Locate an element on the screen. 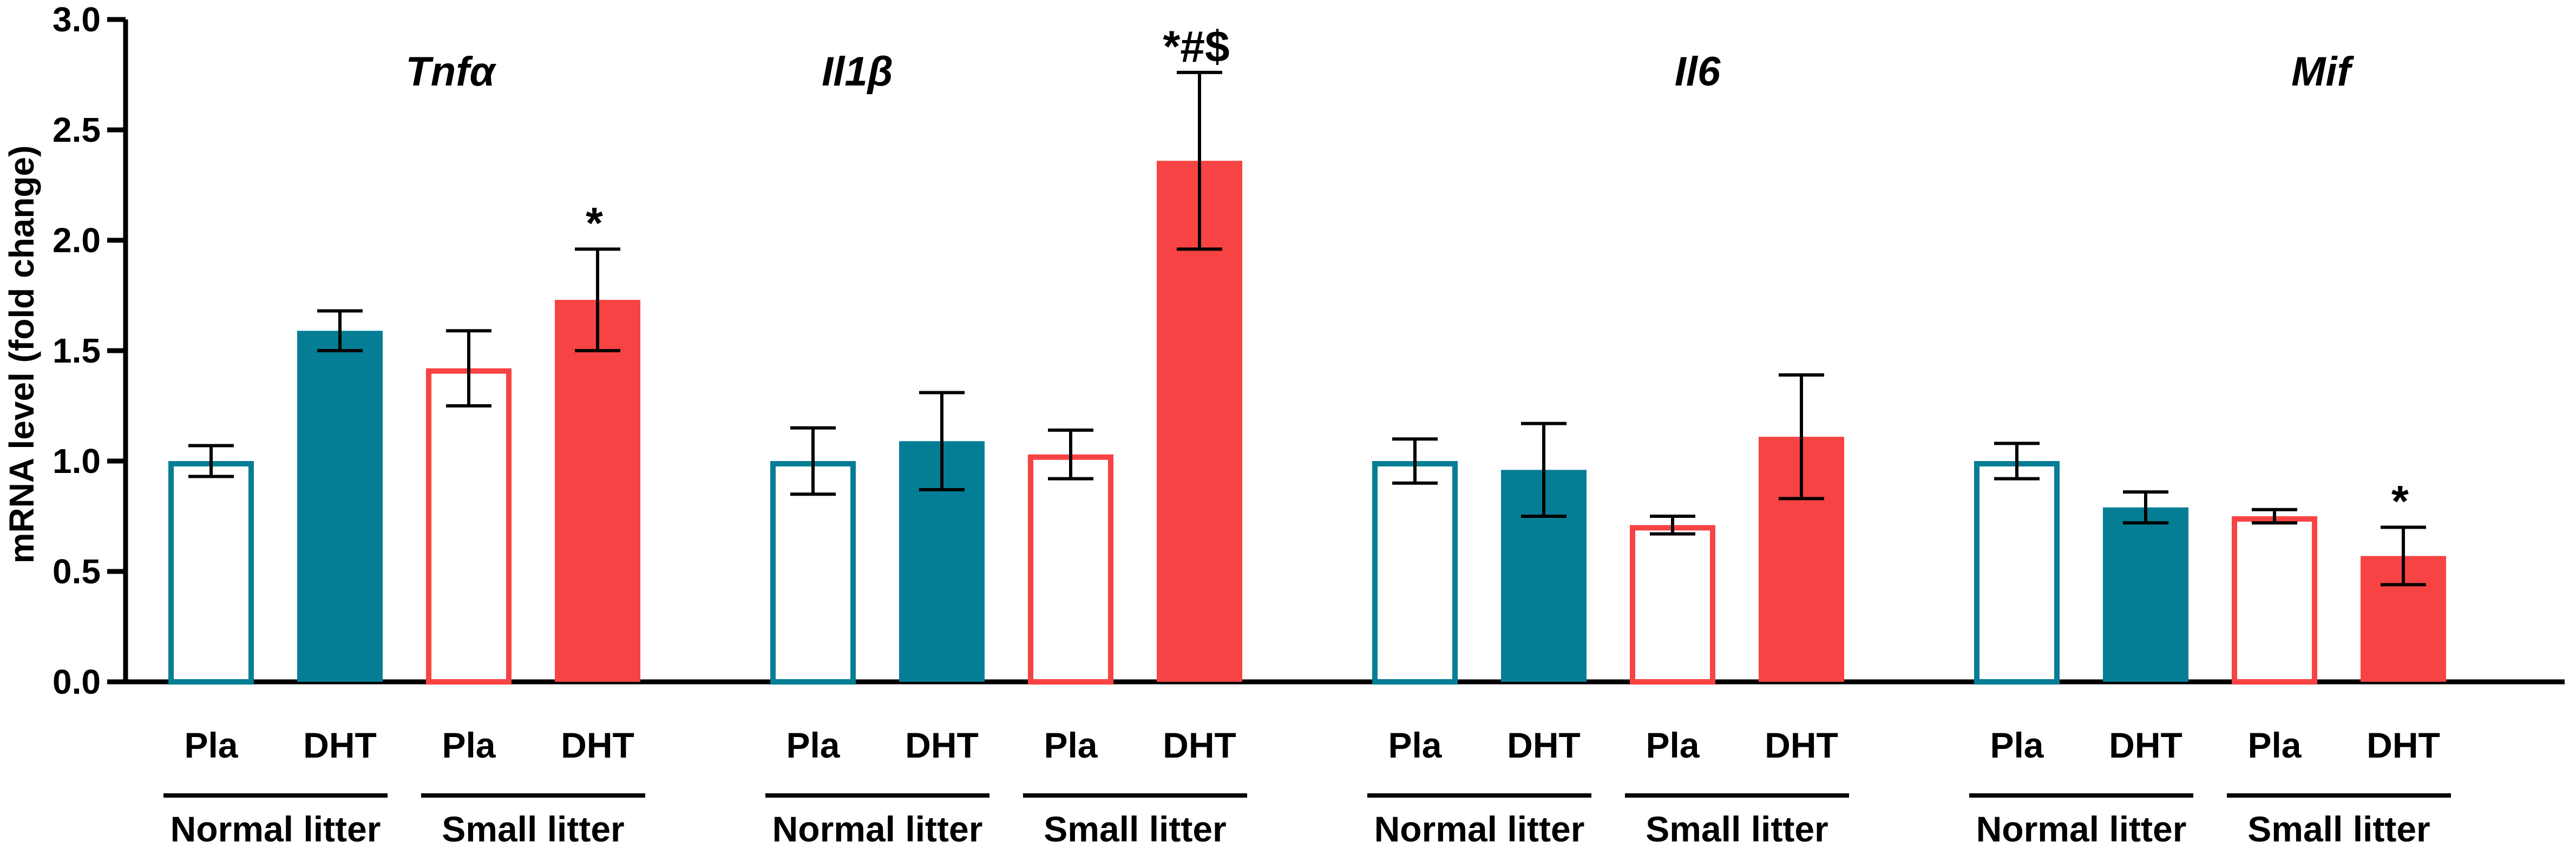 The image size is (2576, 855). y-tick-label: 1.0 is located at coordinates (77, 461).